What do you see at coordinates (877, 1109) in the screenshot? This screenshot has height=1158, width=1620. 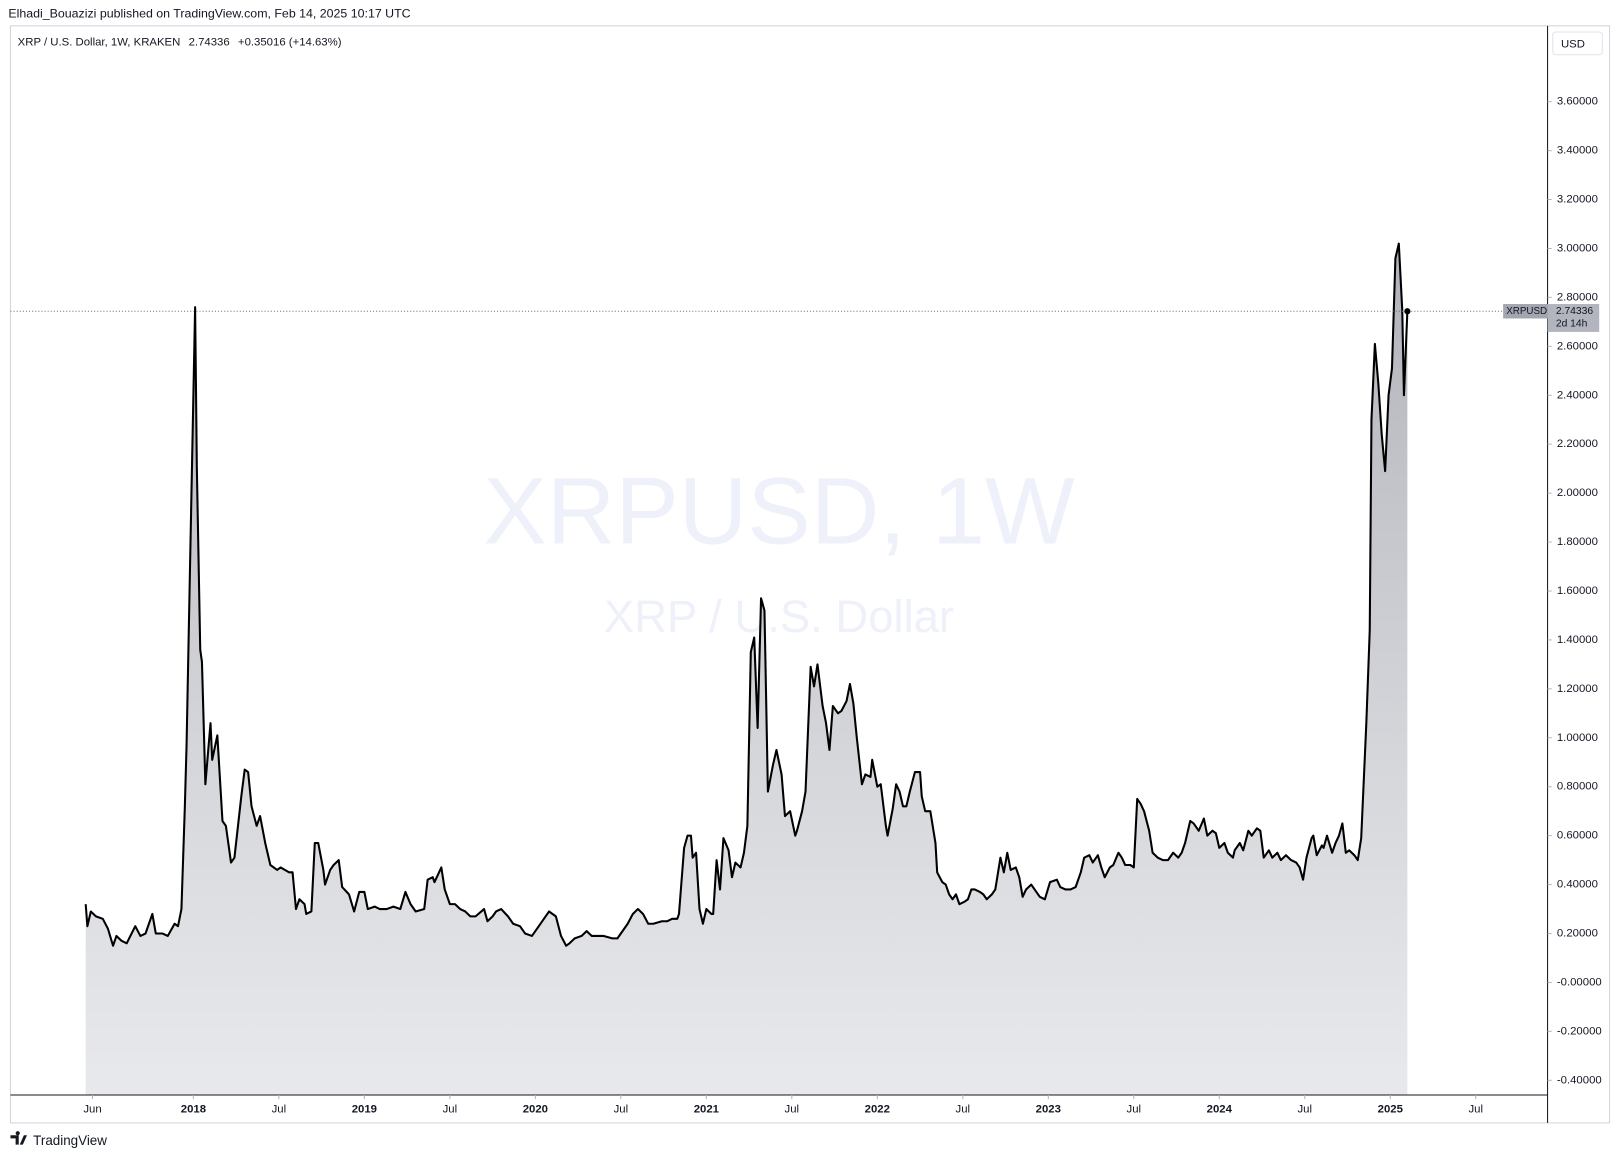 I see `x-tick-label: 2022` at bounding box center [877, 1109].